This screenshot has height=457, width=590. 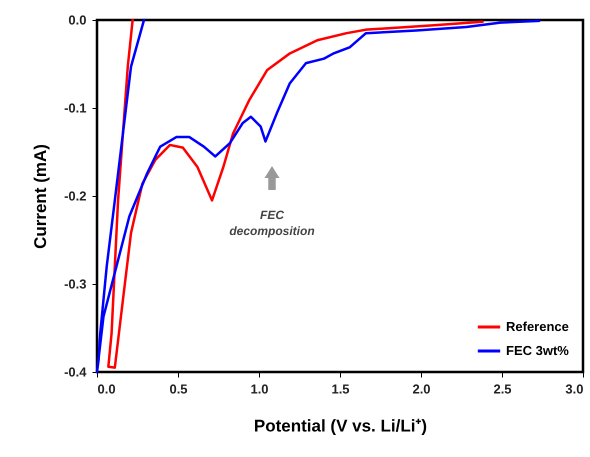 What do you see at coordinates (40, 196) in the screenshot?
I see `y-axis-title: Current (mA)` at bounding box center [40, 196].